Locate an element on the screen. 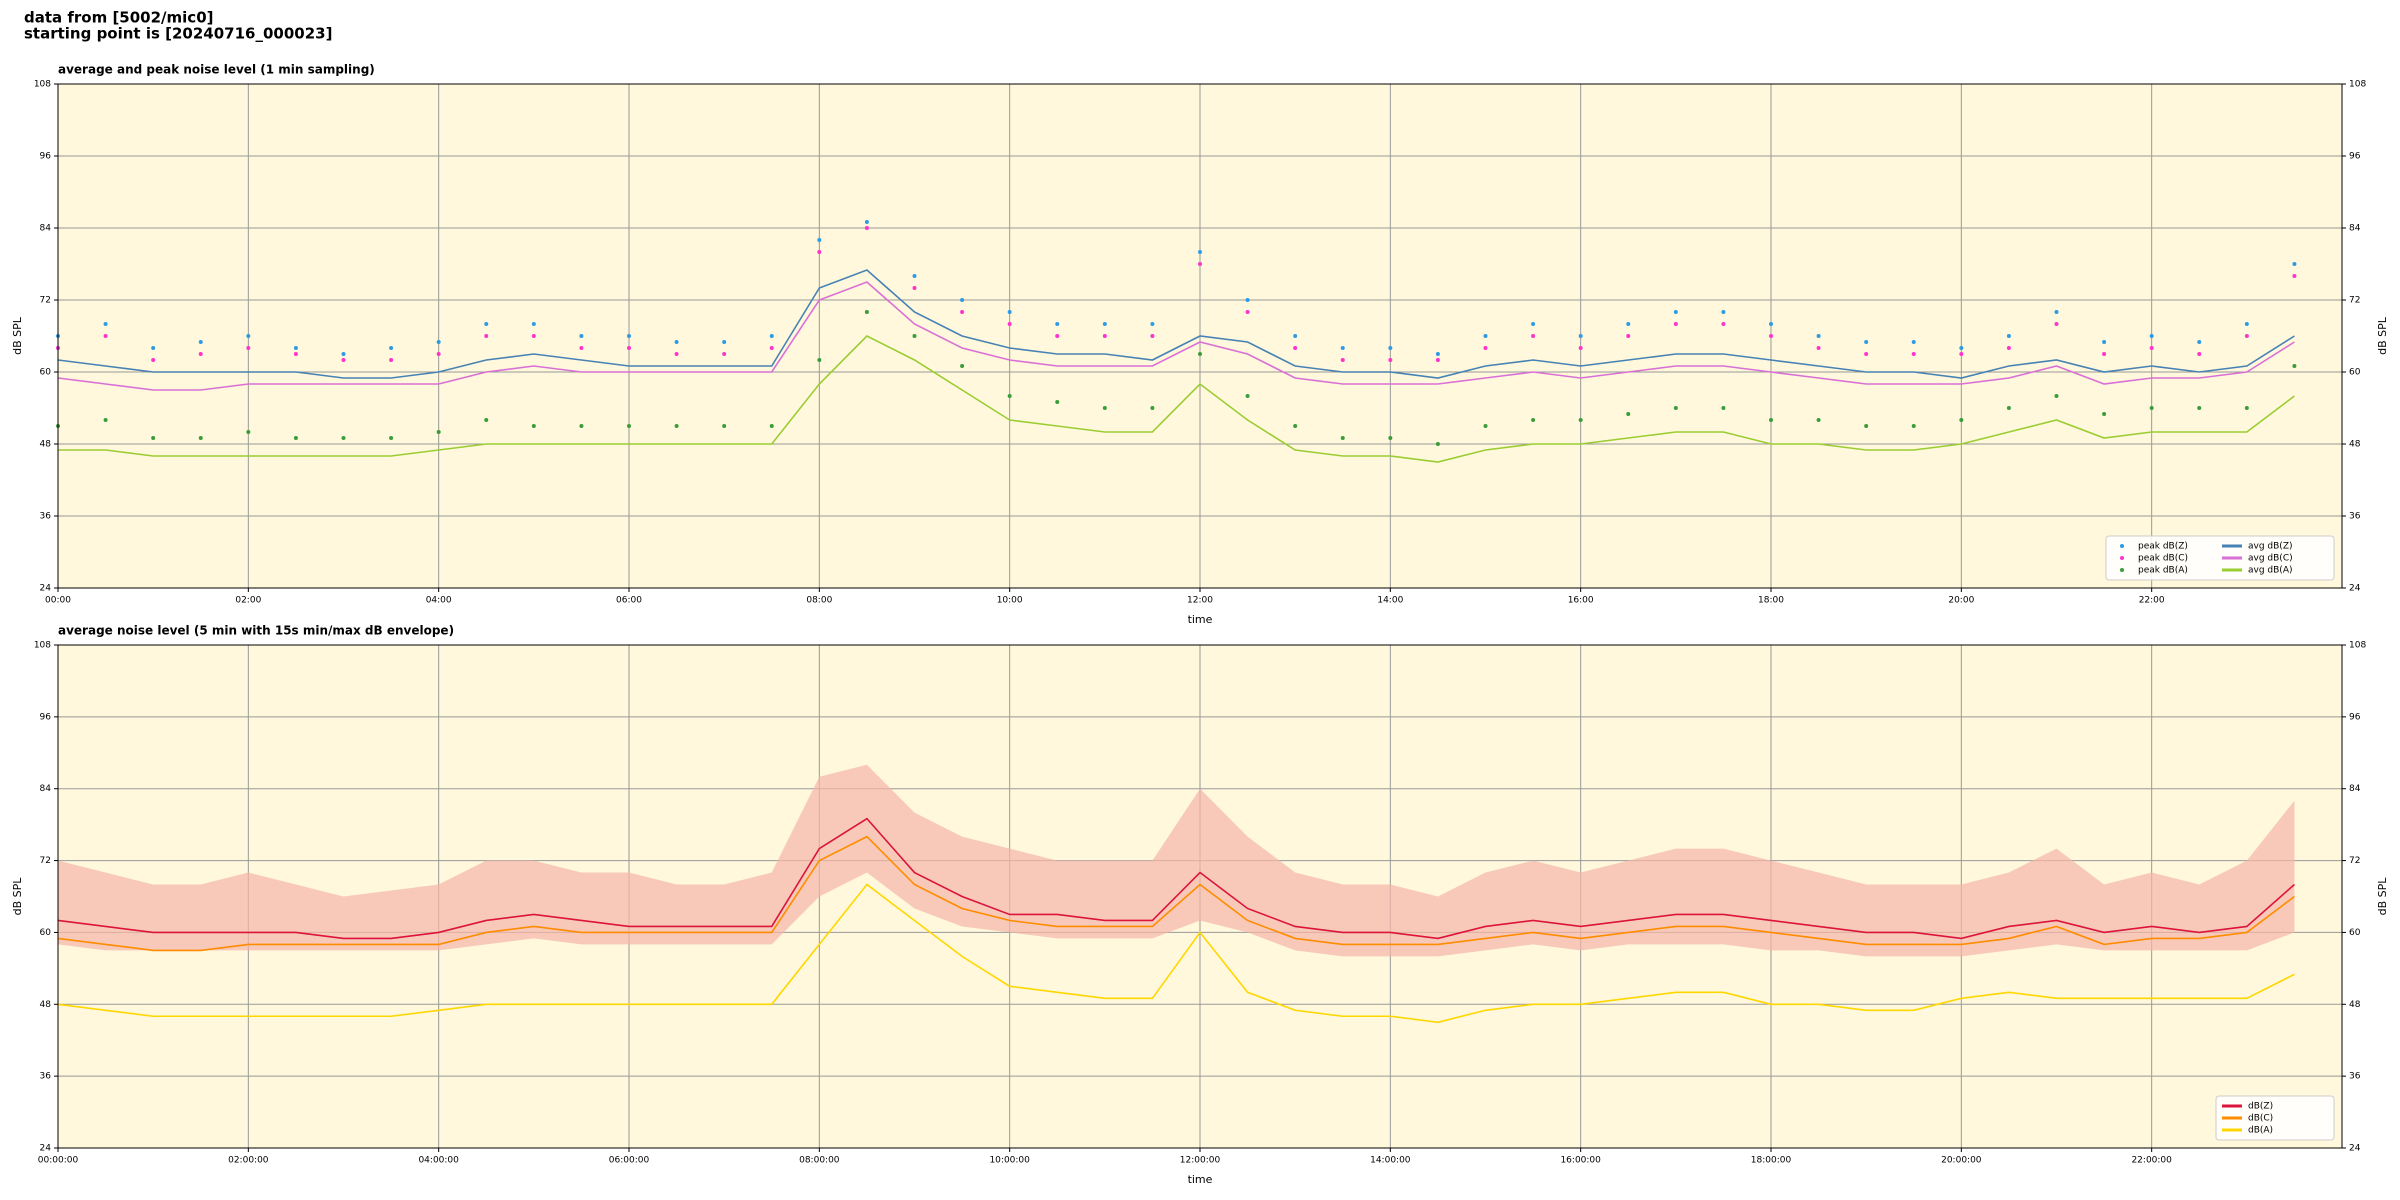 The width and height of the screenshot is (2400, 1200). header-title: data from [5002/mic0] is located at coordinates (119, 18).